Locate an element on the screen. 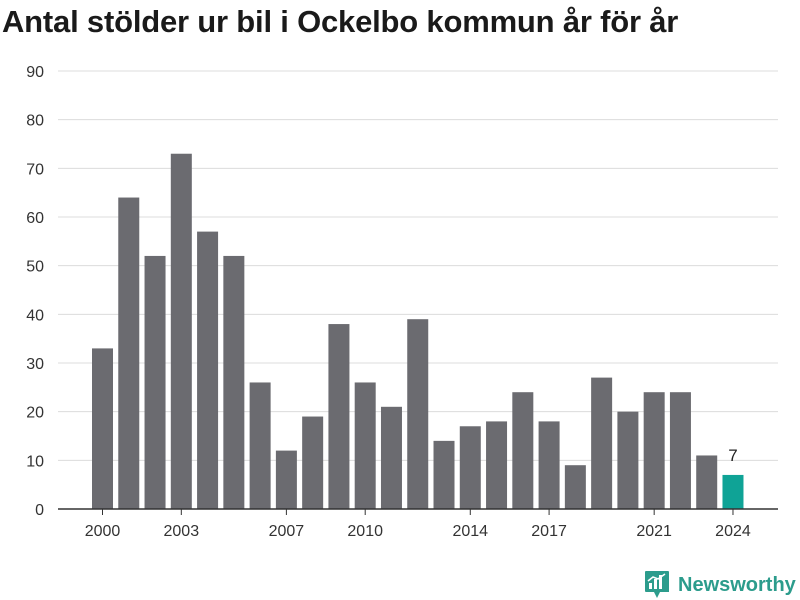  x-tick-label: 2010 is located at coordinates (365, 531).